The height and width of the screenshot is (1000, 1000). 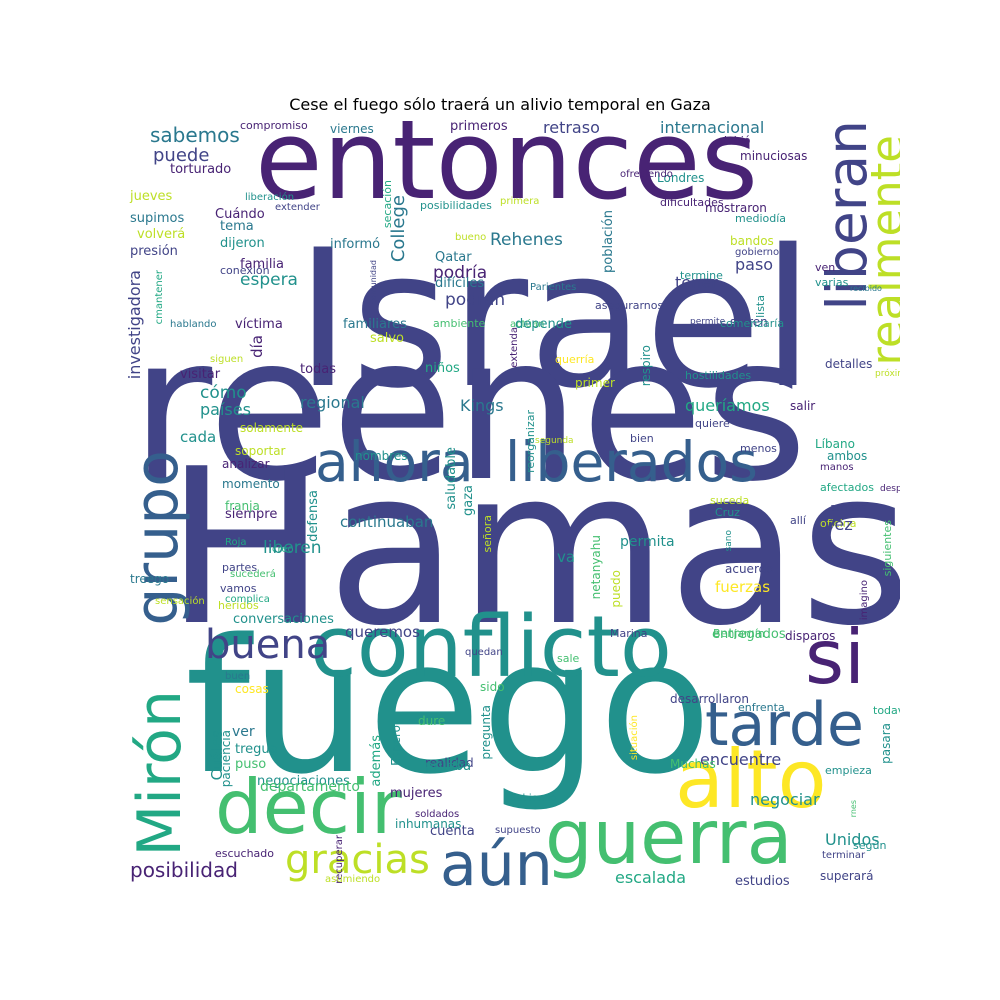 I want to click on cloud-word: depende, so click(x=543, y=324).